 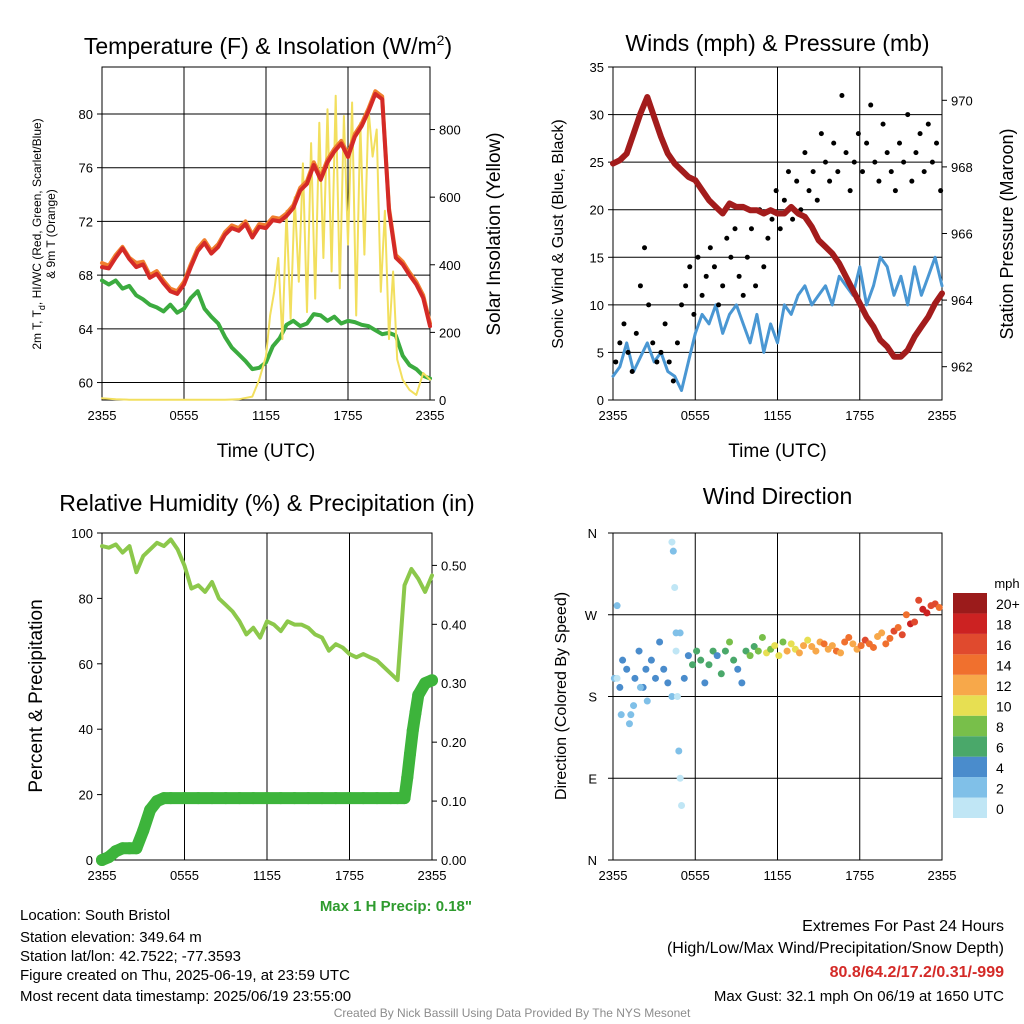 What do you see at coordinates (51, 234) in the screenshot?
I see `temp-y-axis-label-line2: & 9m T (Orange)` at bounding box center [51, 234].